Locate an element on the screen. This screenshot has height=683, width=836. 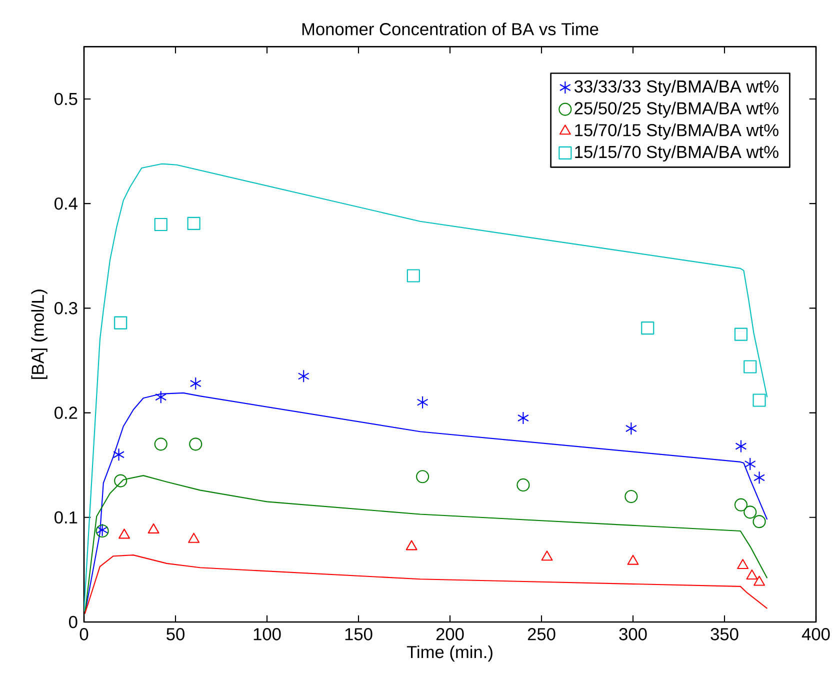
x-tick-label: 400 is located at coordinates (816, 634).